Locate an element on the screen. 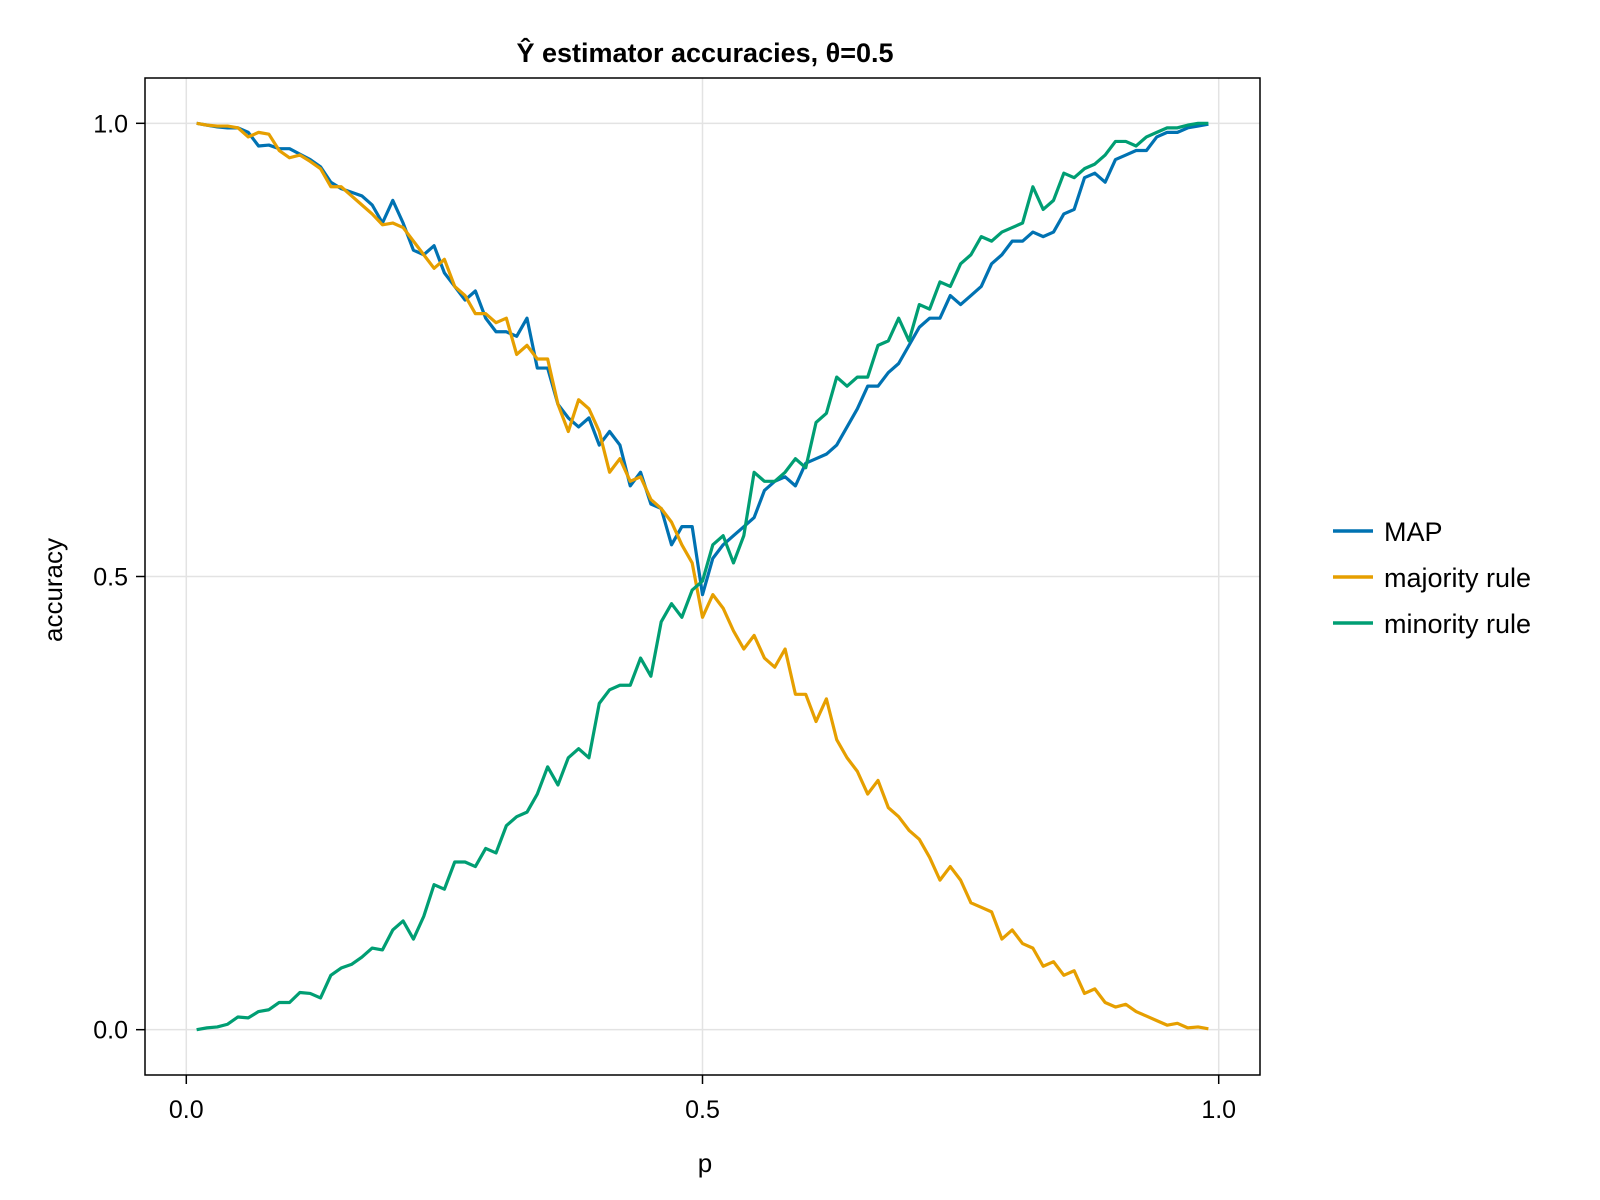 The image size is (1600, 1200). x-axis-label: p is located at coordinates (705, 1163).